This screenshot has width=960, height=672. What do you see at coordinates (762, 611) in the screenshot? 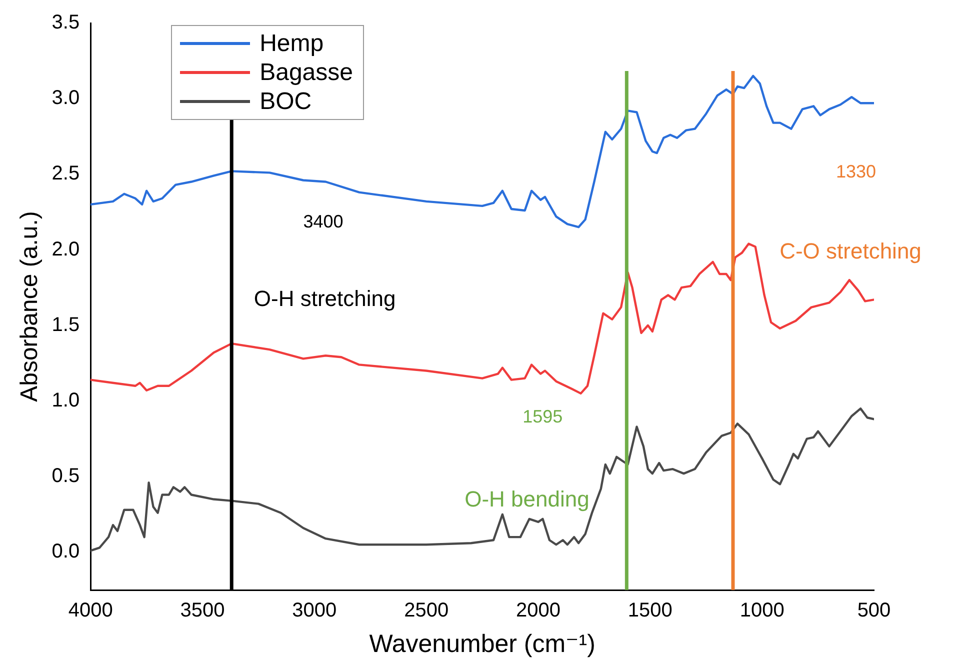
I see `x-tick-label: 1000` at bounding box center [762, 611].